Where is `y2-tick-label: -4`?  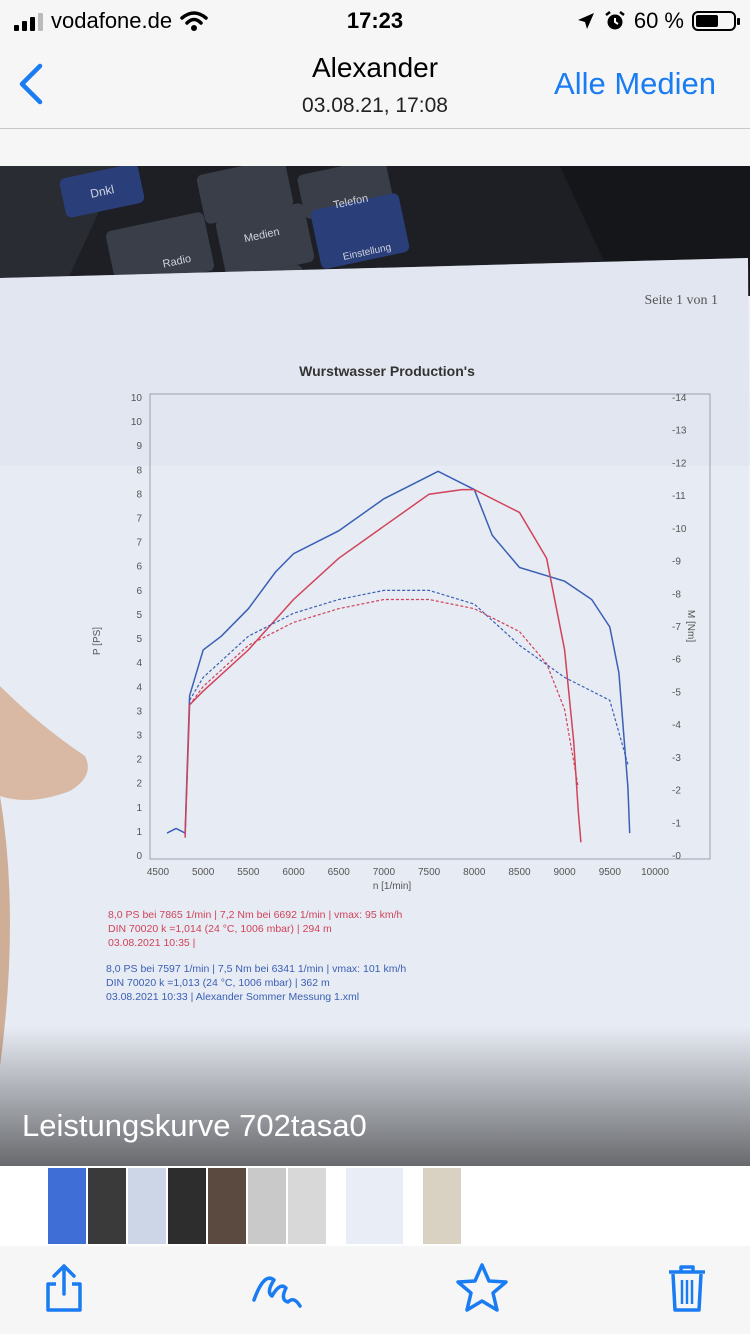
y2-tick-label: -4 is located at coordinates (676, 725).